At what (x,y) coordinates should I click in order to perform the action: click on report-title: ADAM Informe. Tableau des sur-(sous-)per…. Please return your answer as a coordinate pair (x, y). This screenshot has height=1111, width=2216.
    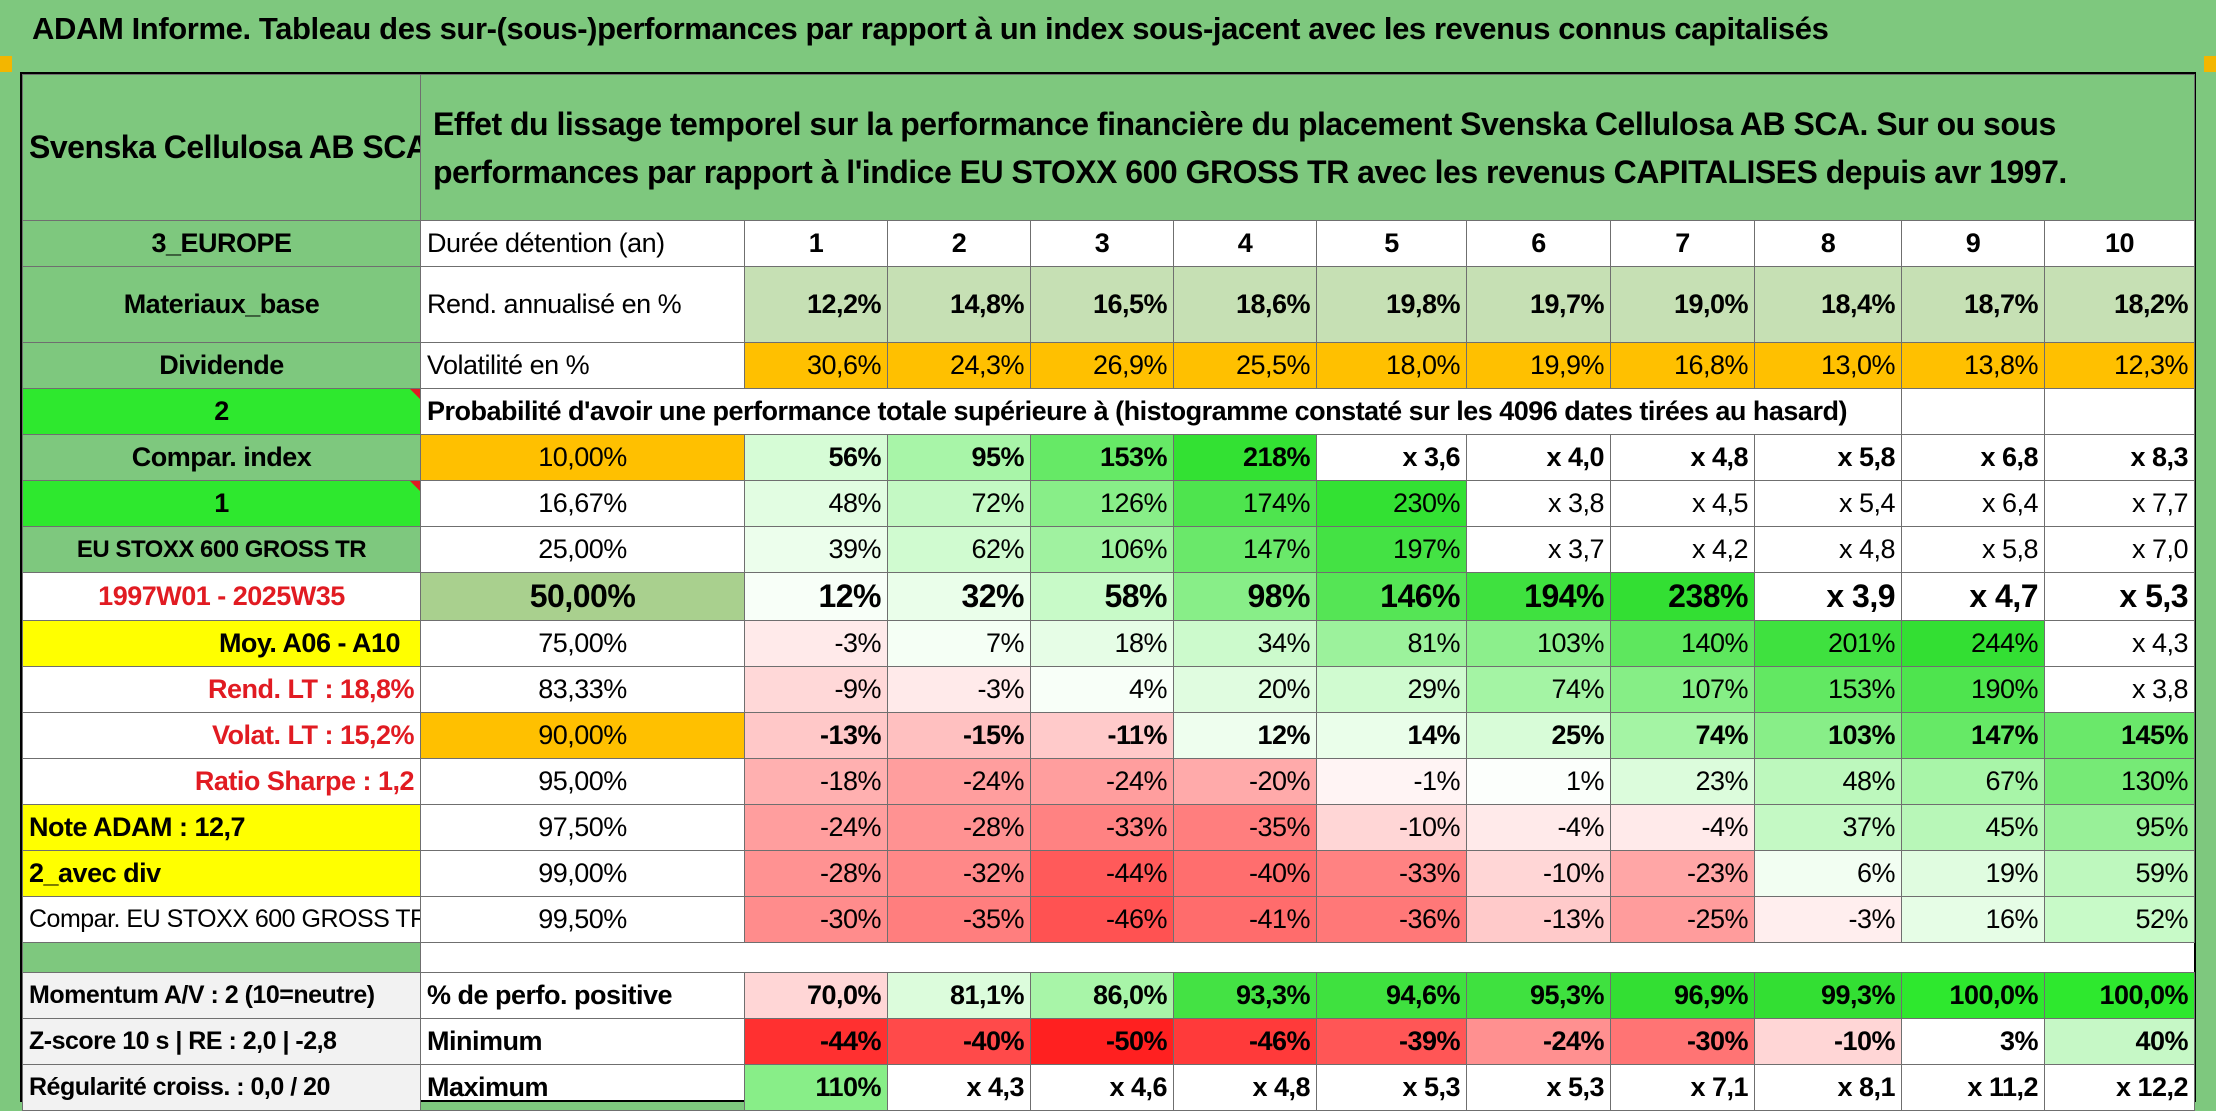
    Looking at the image, I should click on (1108, 29).